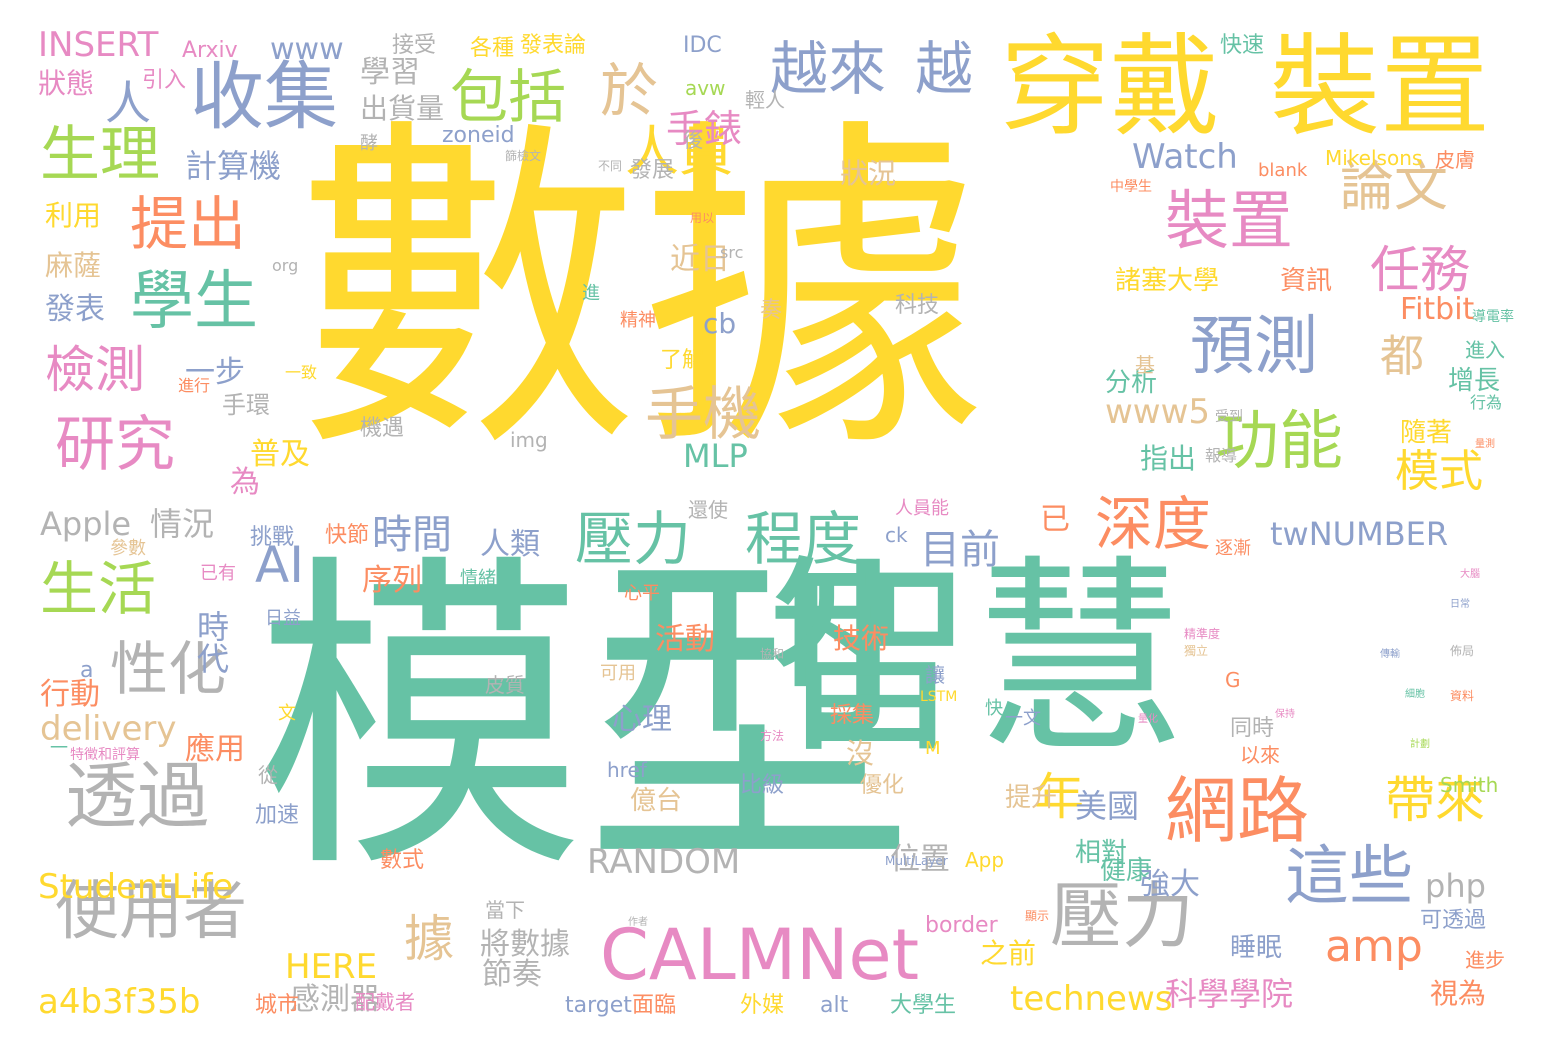 The image size is (1548, 1052). Describe the element at coordinates (188, 224) in the screenshot. I see `word: 提出` at that location.